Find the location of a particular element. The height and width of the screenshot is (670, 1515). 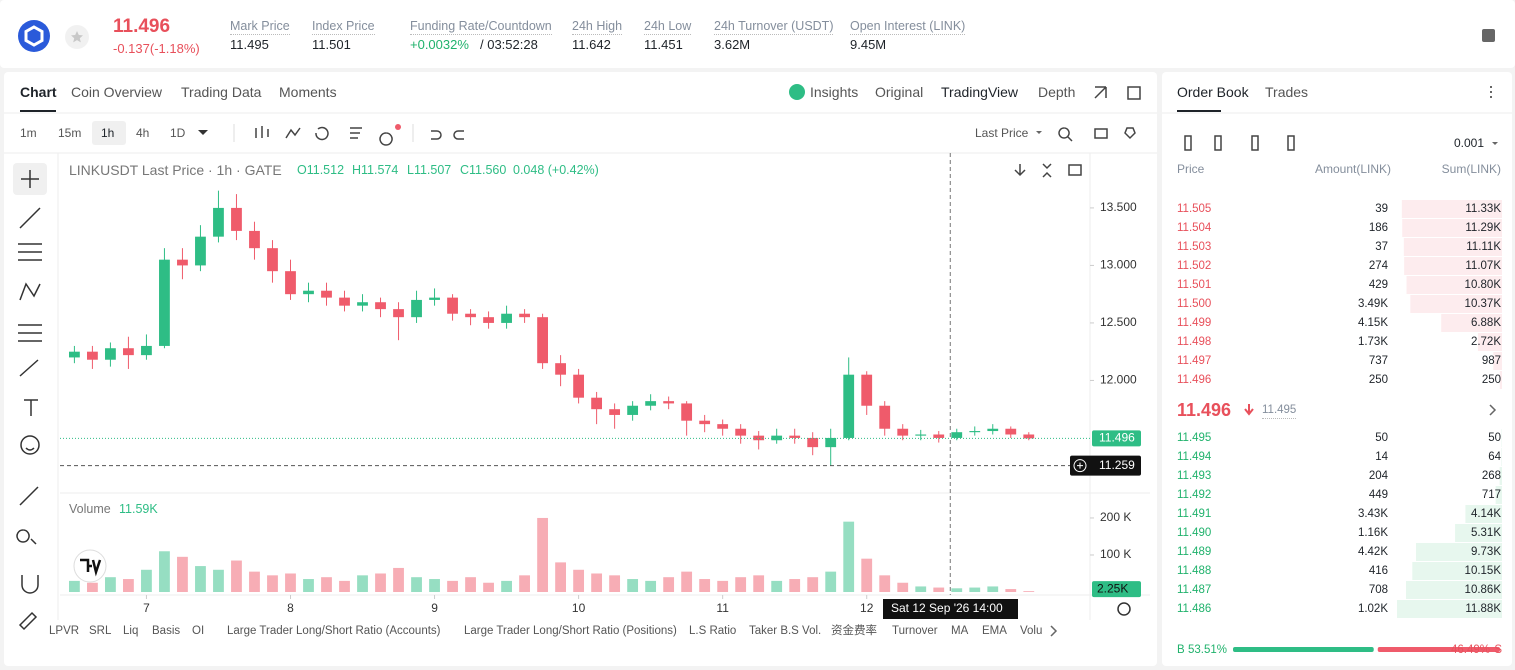

more-icon is located at coordinates (1491, 92).